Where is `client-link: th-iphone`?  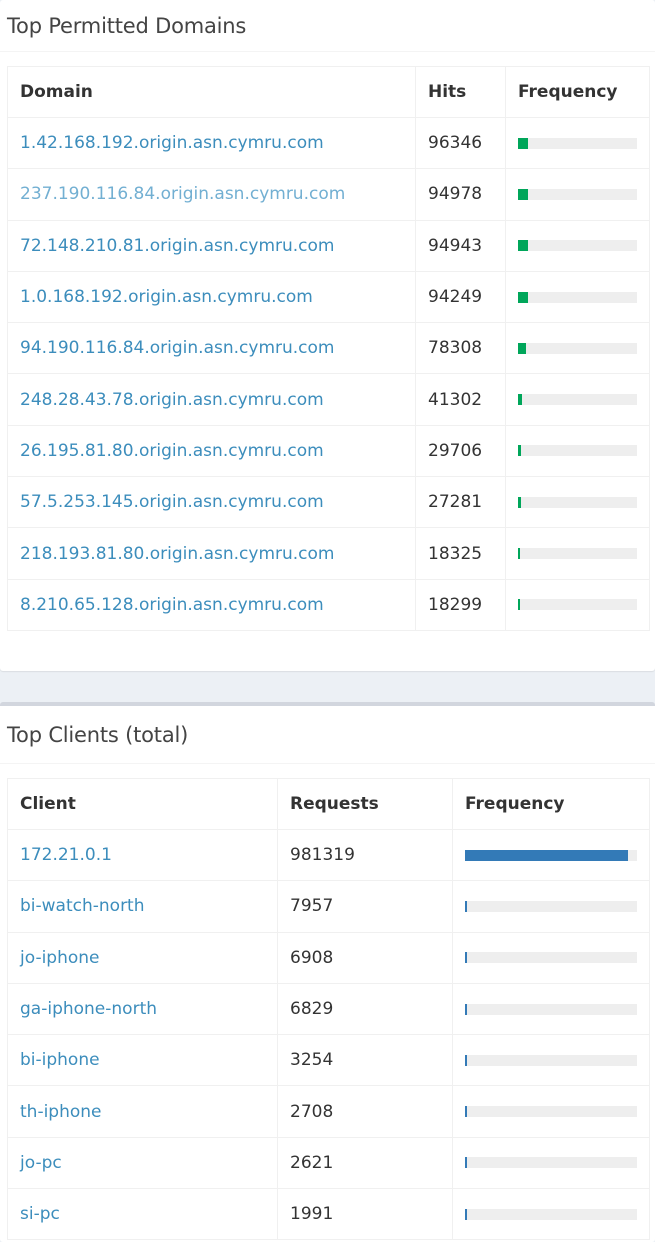 client-link: th-iphone is located at coordinates (61, 1111).